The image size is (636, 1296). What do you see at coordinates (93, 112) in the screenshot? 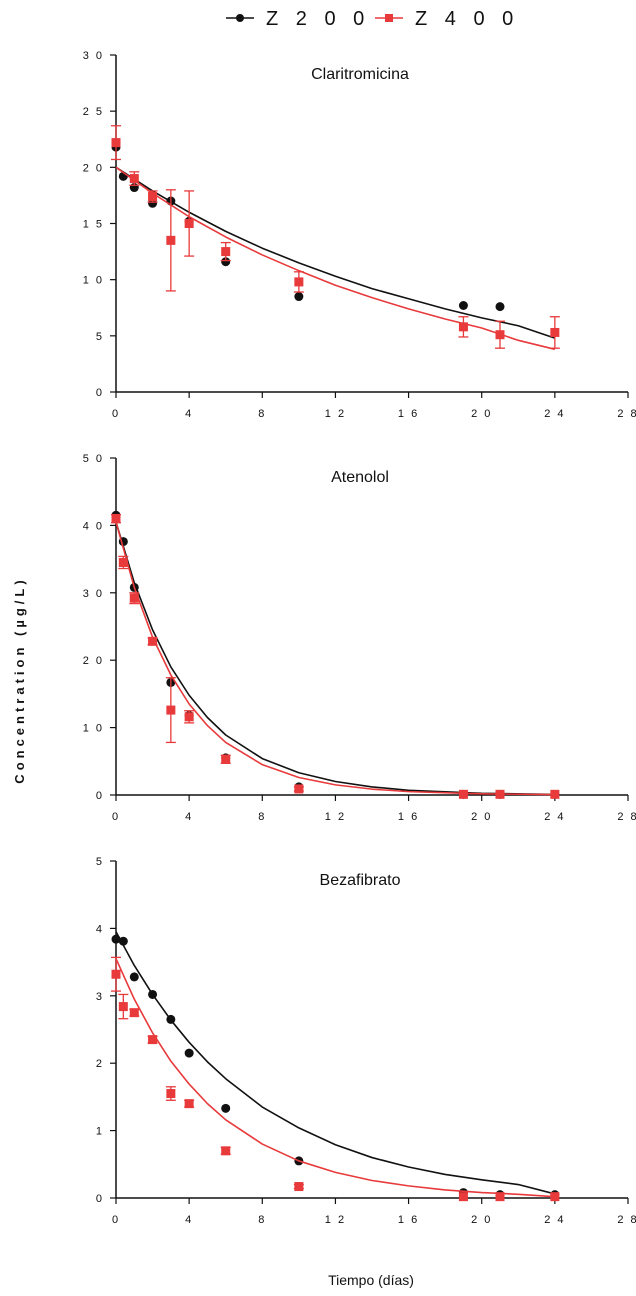
I see `y-tick-label: 2 5` at bounding box center [93, 112].